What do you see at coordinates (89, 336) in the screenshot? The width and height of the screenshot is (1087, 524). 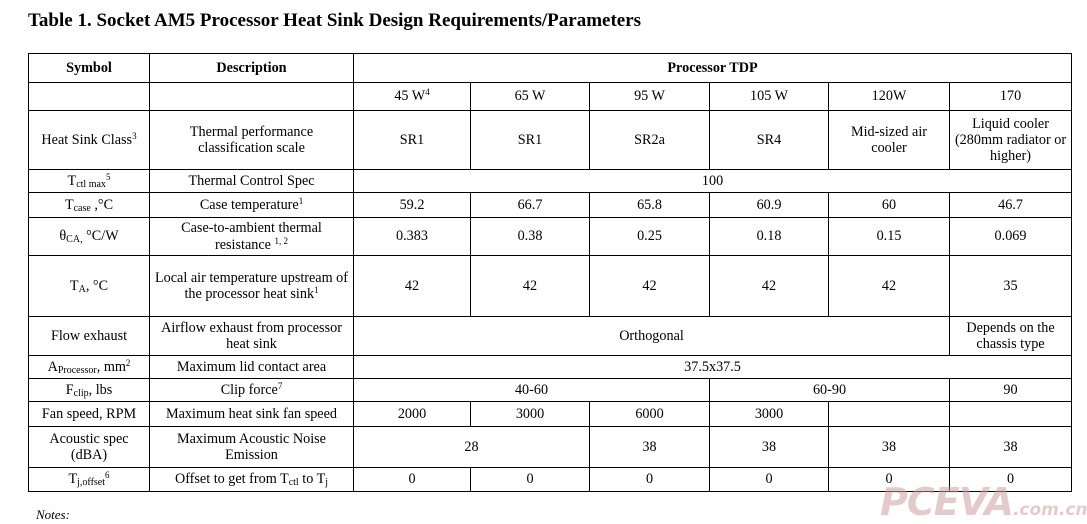 I see `symbol-flow-exhaust: Flow exhaust` at bounding box center [89, 336].